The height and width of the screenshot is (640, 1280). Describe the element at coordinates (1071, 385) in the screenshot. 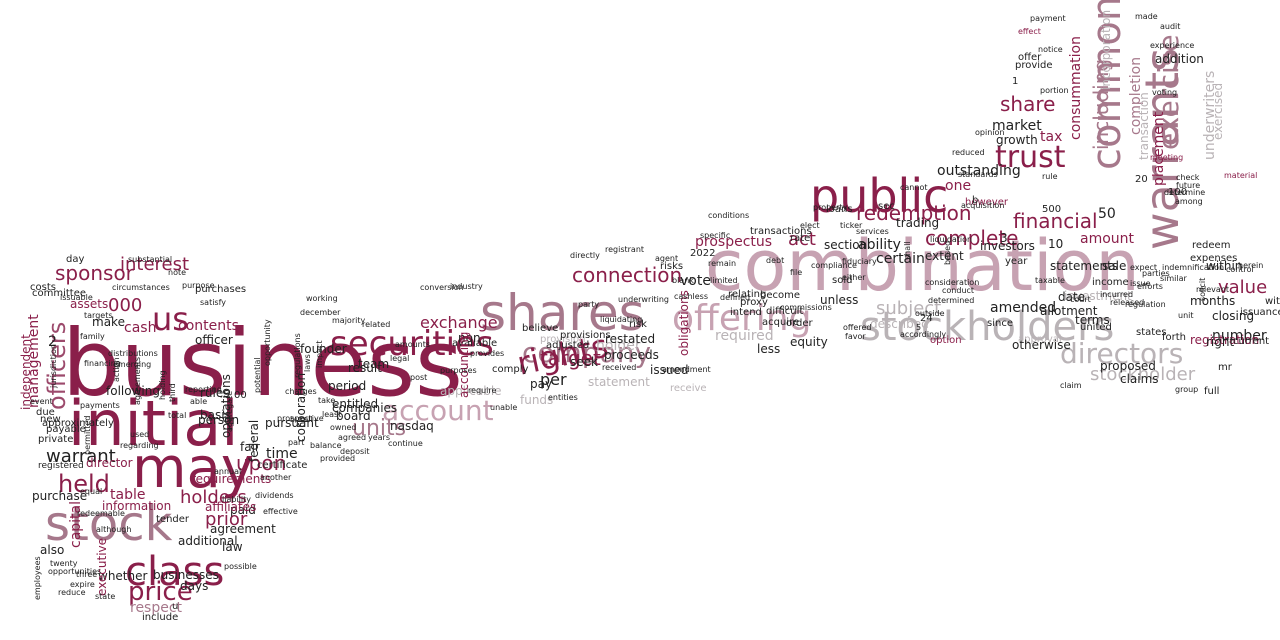

I see `cloud-word: claim` at that location.